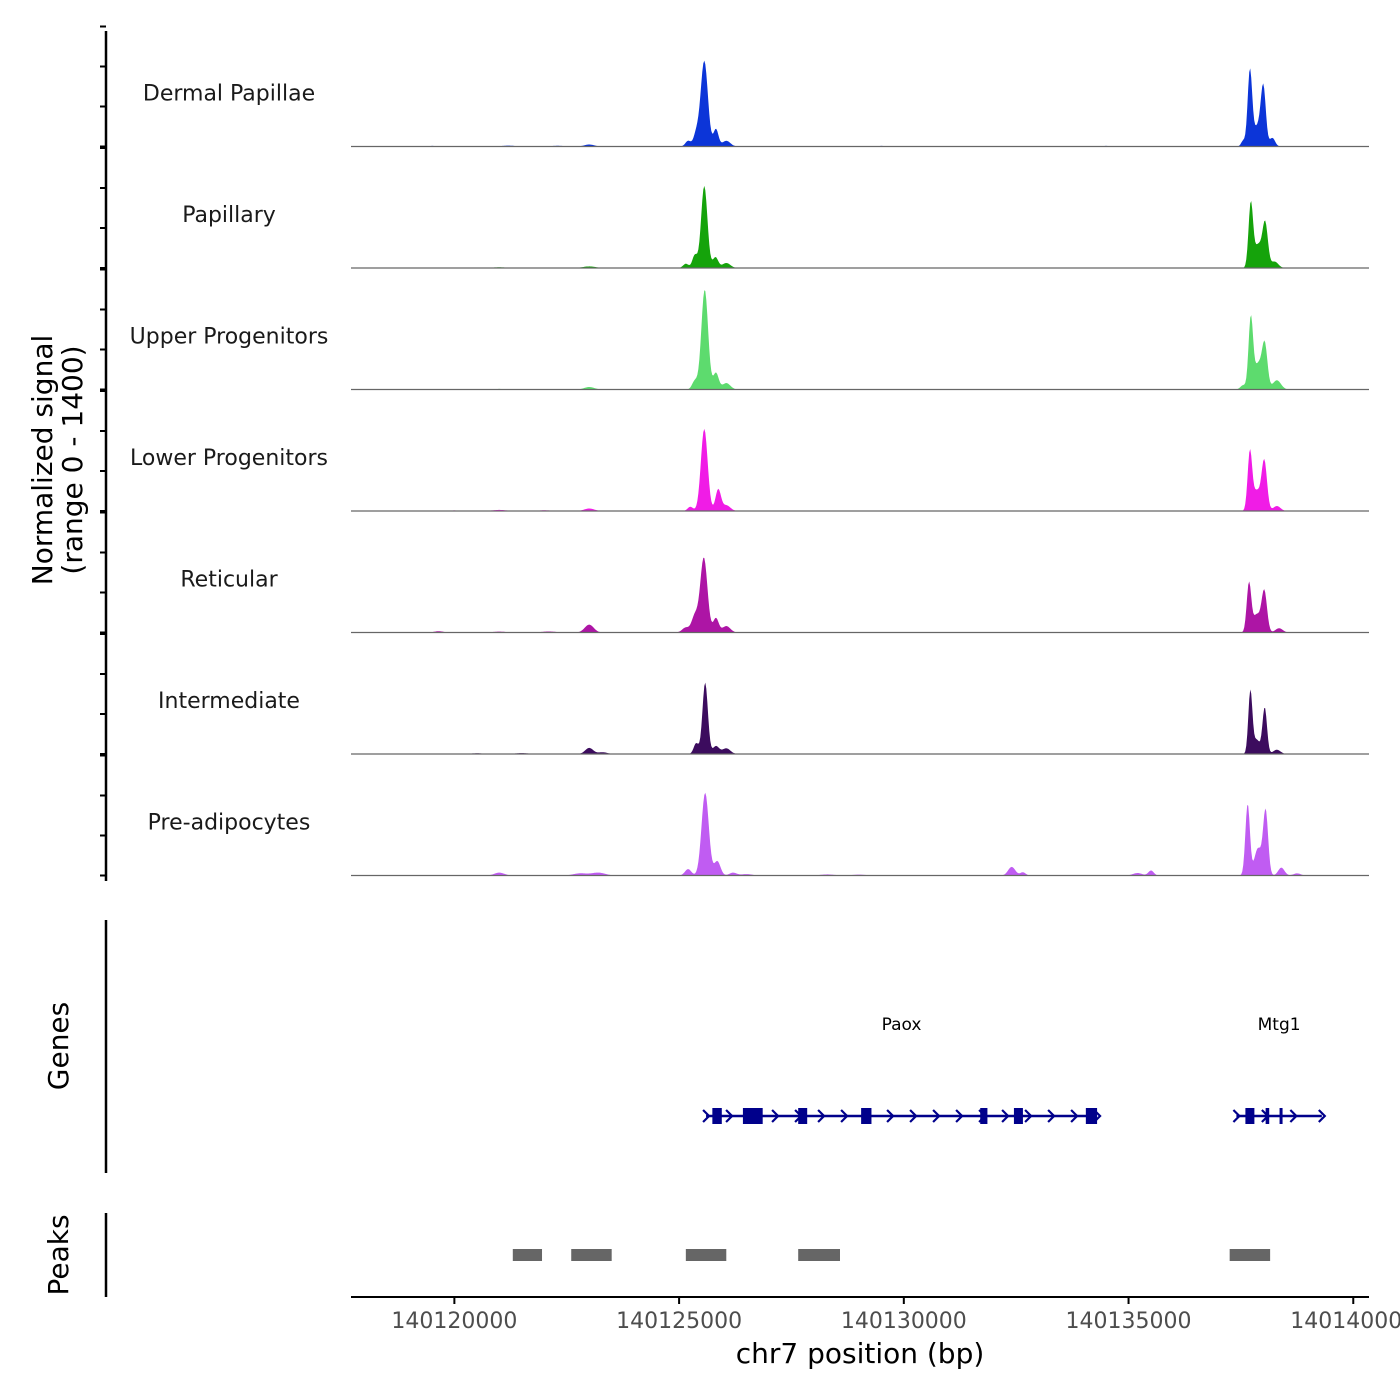 Image resolution: width=1400 pixels, height=1400 pixels. Describe the element at coordinates (902, 1025) in the screenshot. I see `gene-label: Paox` at that location.